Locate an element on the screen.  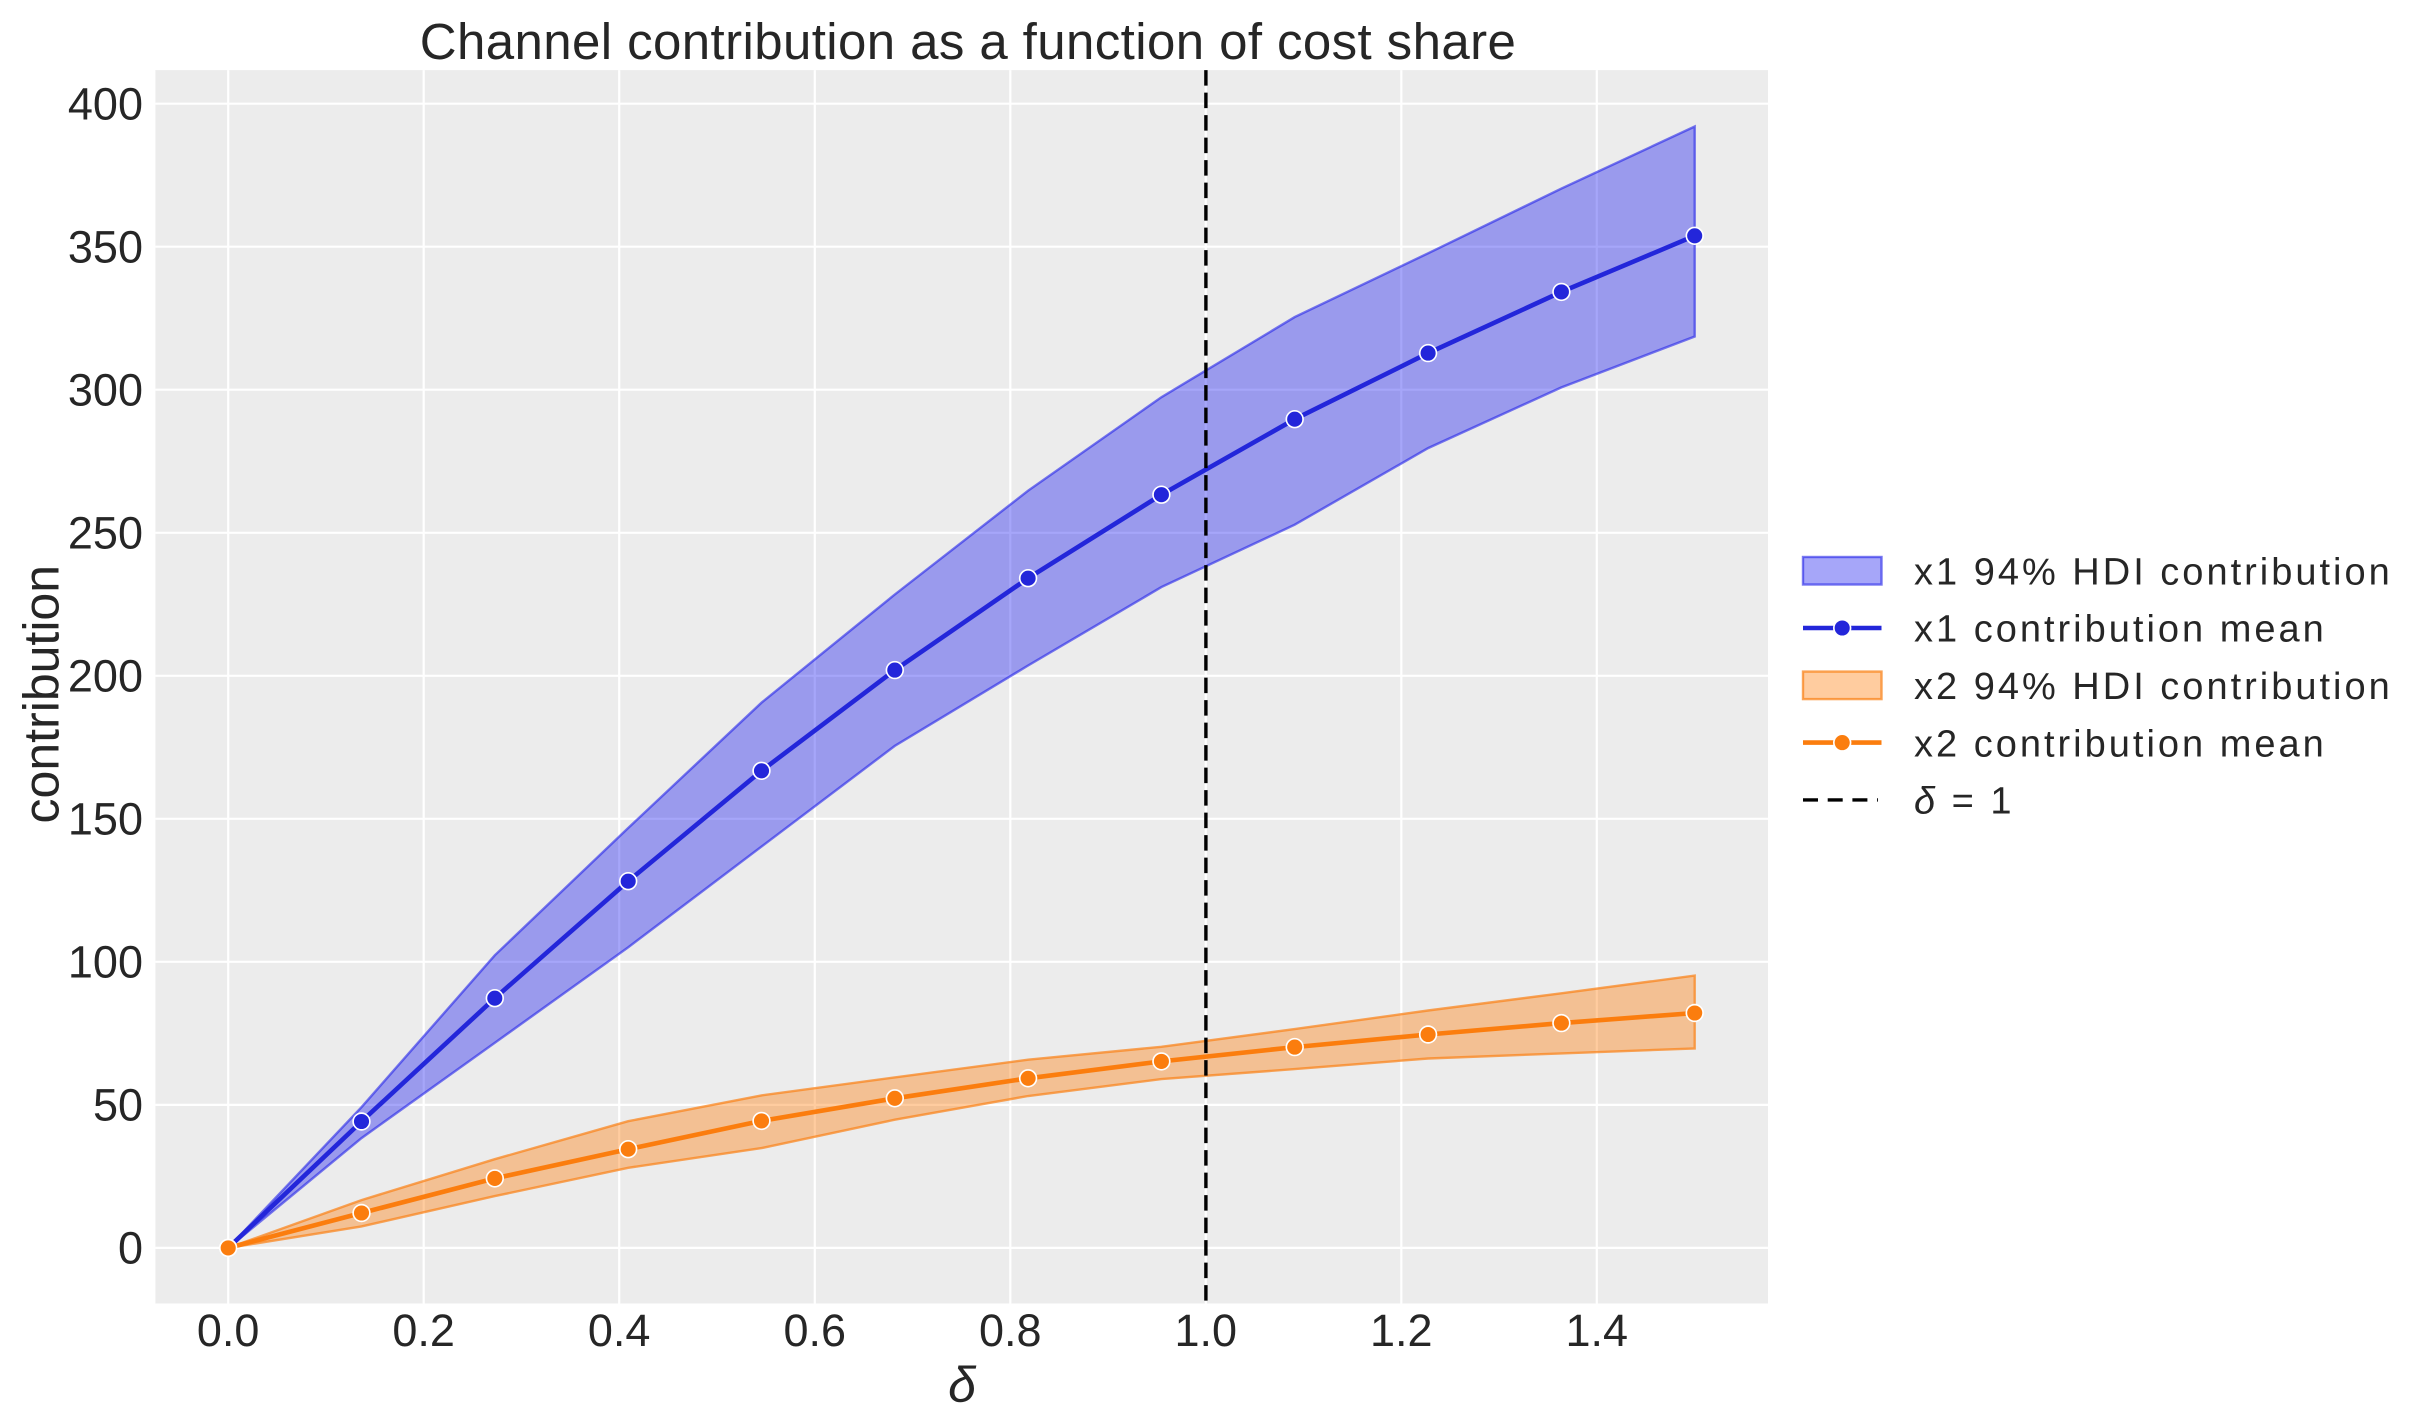
svg-text: 150 is located at coordinates (105, 819).